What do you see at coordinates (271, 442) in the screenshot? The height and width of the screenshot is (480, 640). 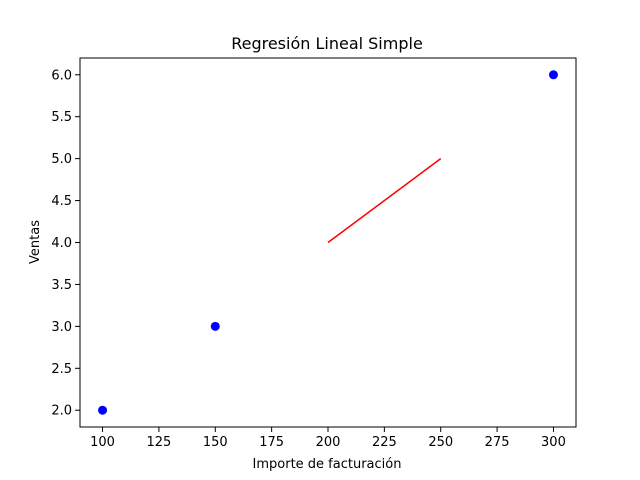 I see `x-tick-label: 175` at bounding box center [271, 442].